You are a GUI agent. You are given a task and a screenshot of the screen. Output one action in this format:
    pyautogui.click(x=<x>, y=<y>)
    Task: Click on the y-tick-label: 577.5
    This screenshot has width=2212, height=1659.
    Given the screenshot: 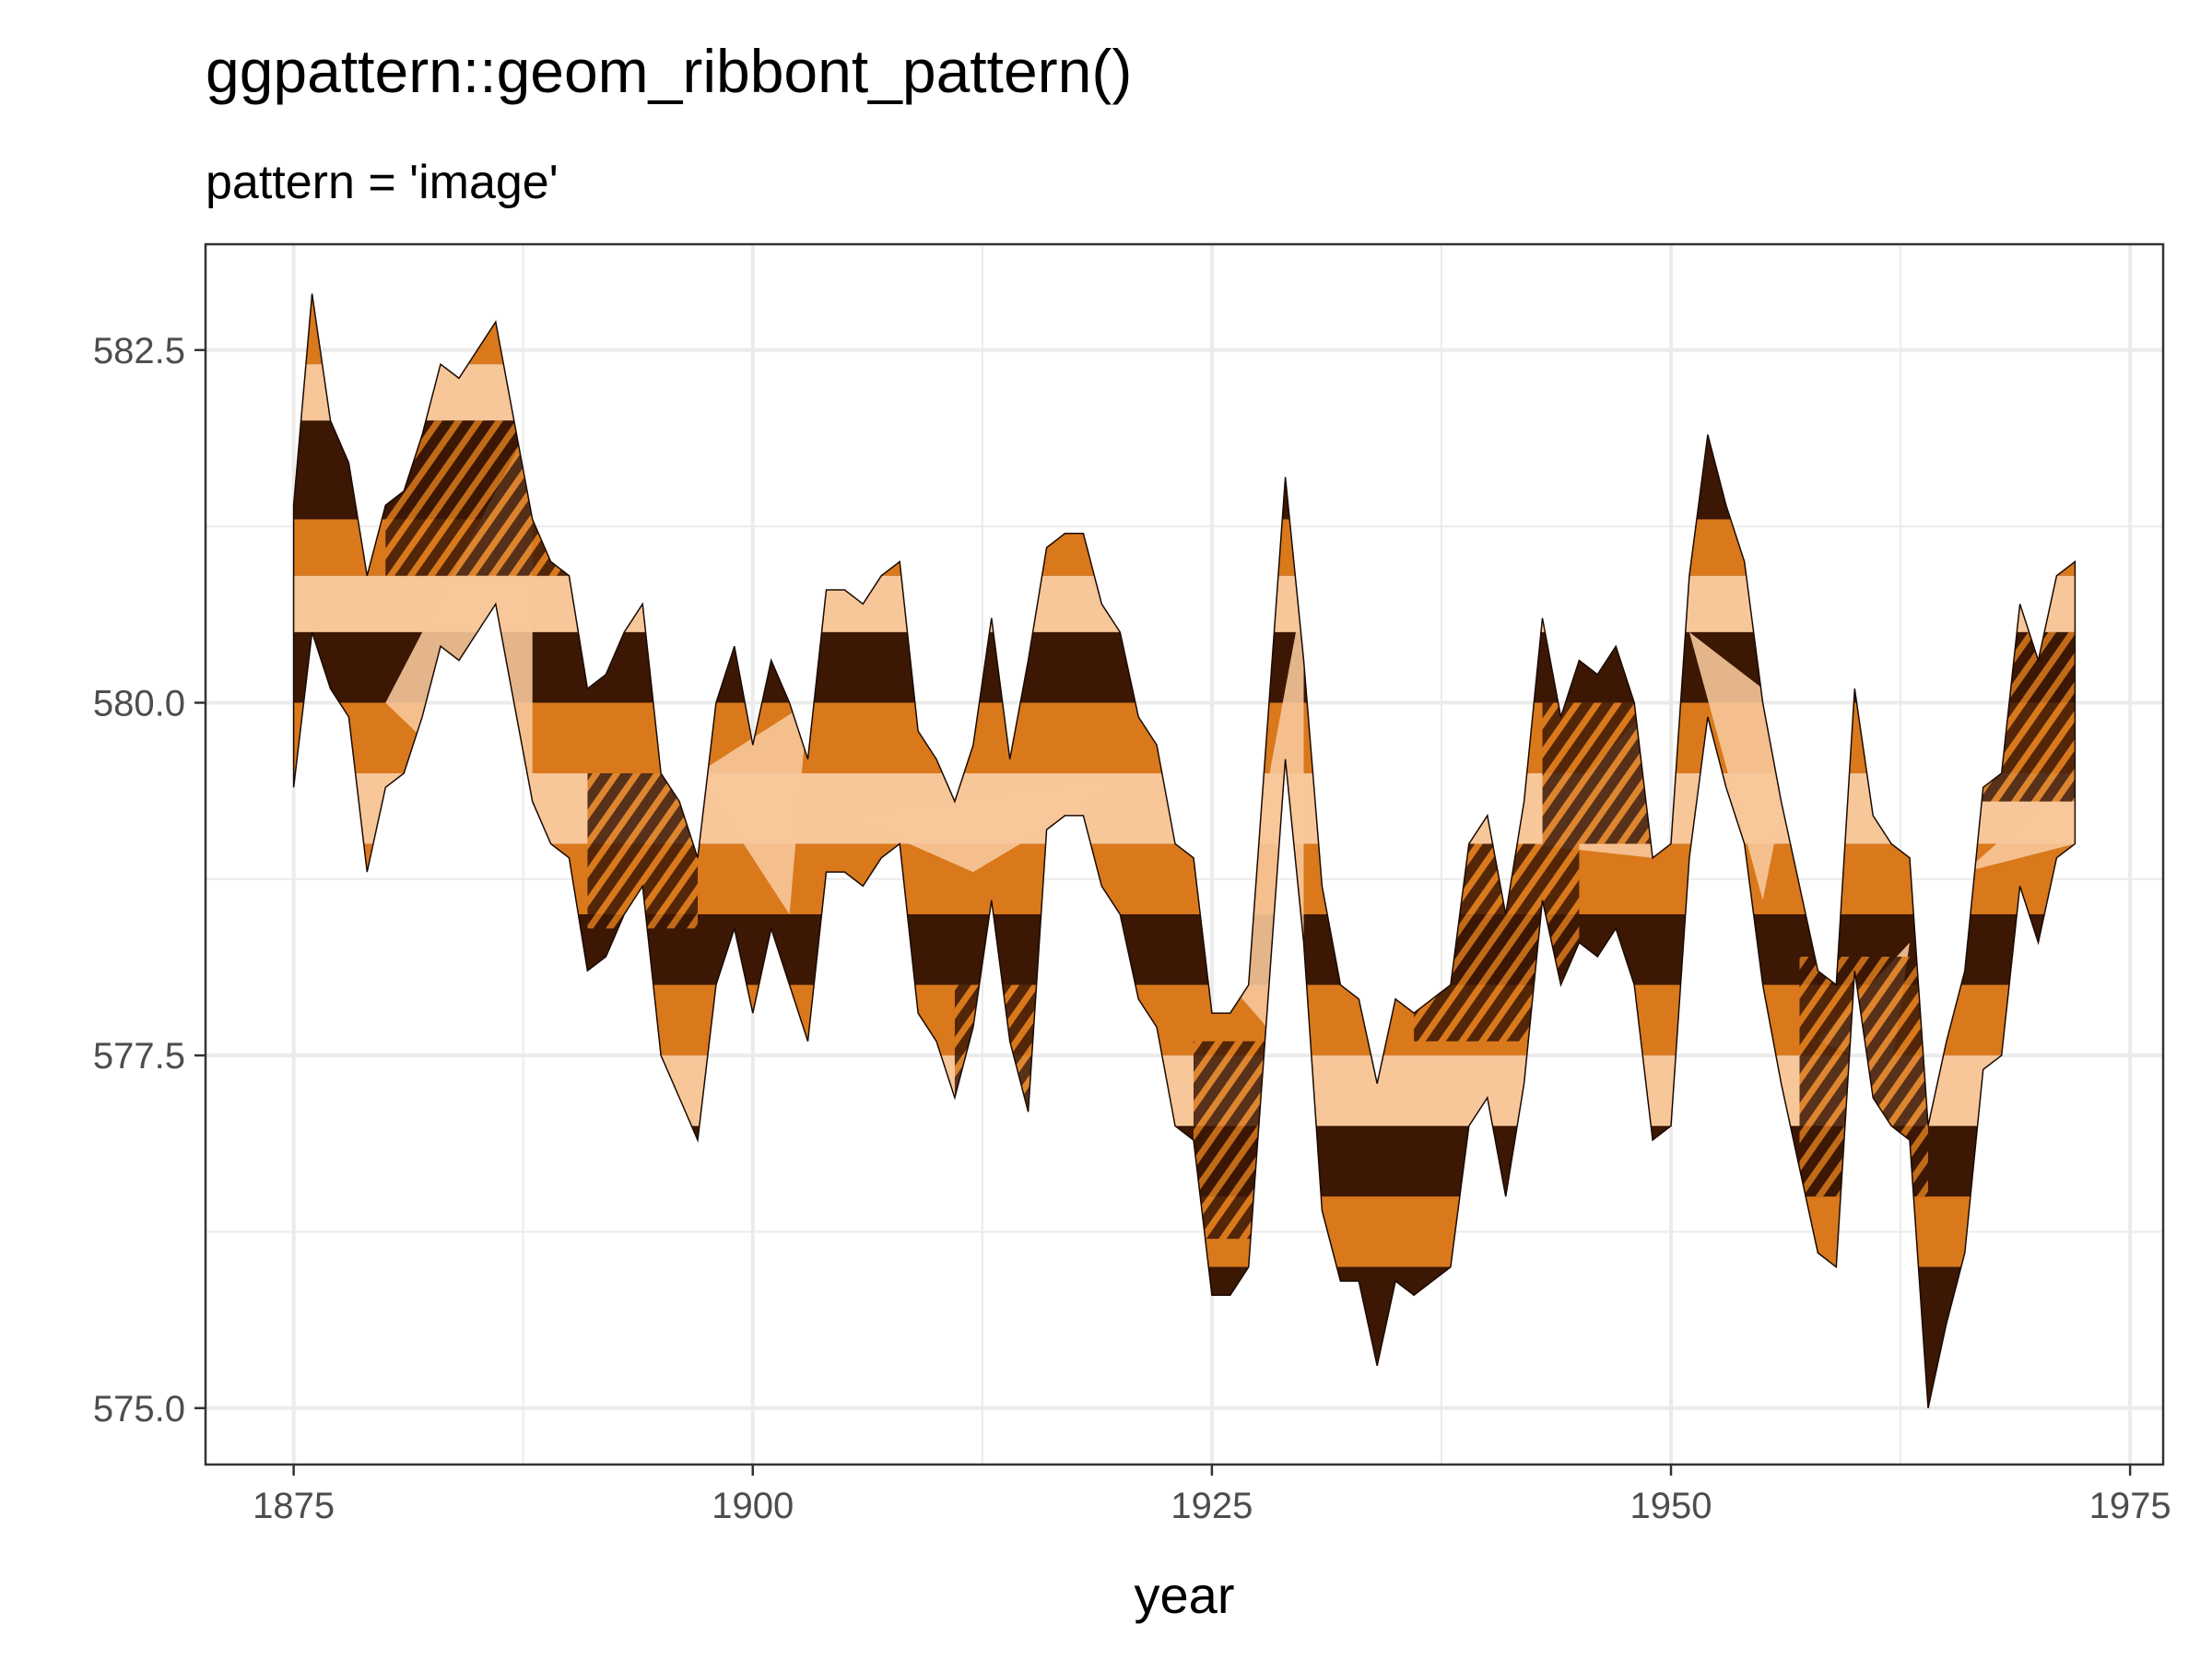 What is the action you would take?
    pyautogui.click(x=139, y=1056)
    